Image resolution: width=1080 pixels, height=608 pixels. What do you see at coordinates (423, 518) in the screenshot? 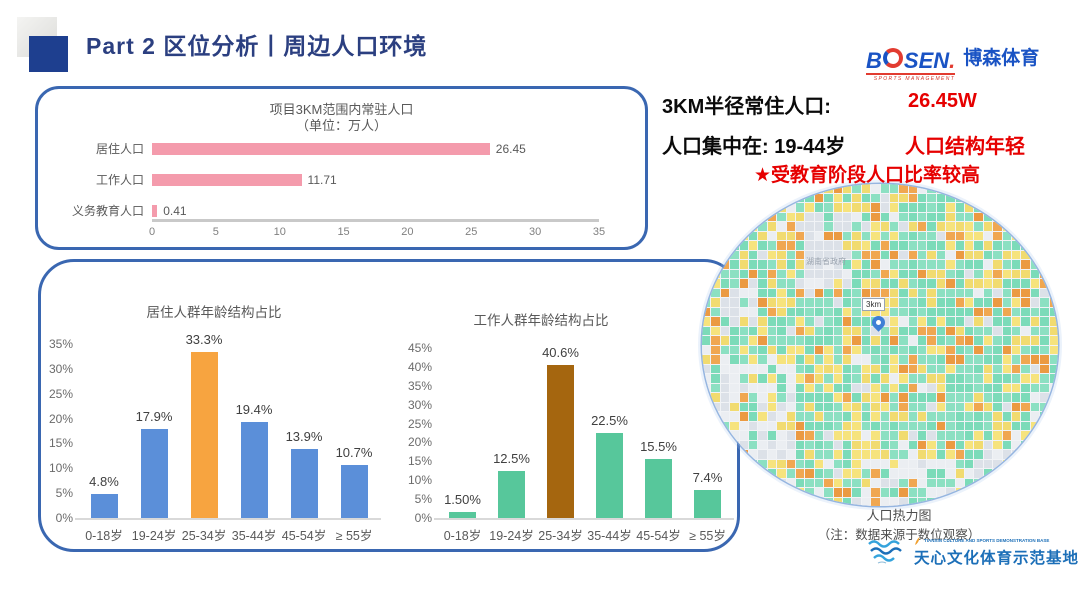
I see `y-tick-label: 0%` at bounding box center [423, 518].